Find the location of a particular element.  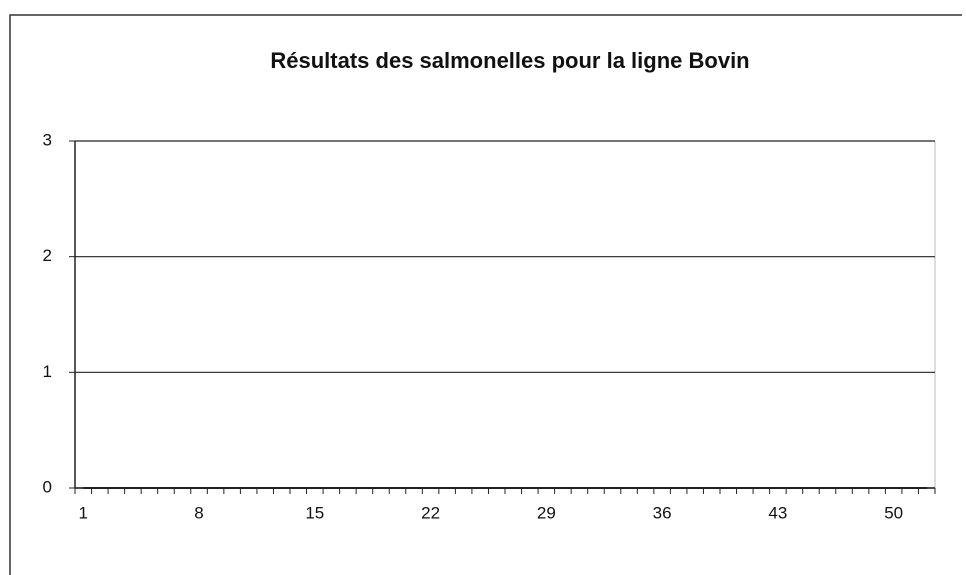

x-tick-label: 36 is located at coordinates (662, 512).